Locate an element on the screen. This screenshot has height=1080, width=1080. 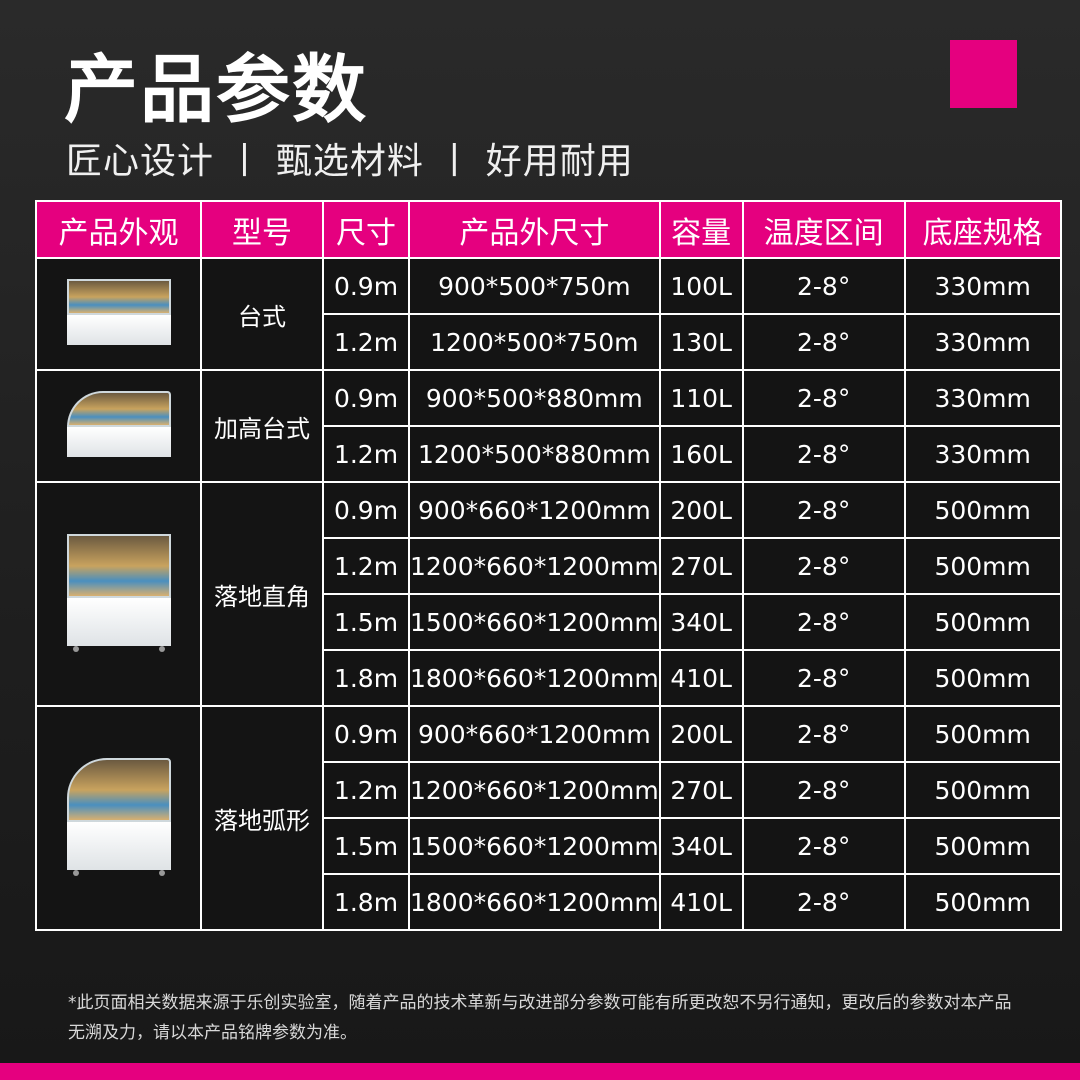
column-header: 尺寸 is located at coordinates (366, 229).